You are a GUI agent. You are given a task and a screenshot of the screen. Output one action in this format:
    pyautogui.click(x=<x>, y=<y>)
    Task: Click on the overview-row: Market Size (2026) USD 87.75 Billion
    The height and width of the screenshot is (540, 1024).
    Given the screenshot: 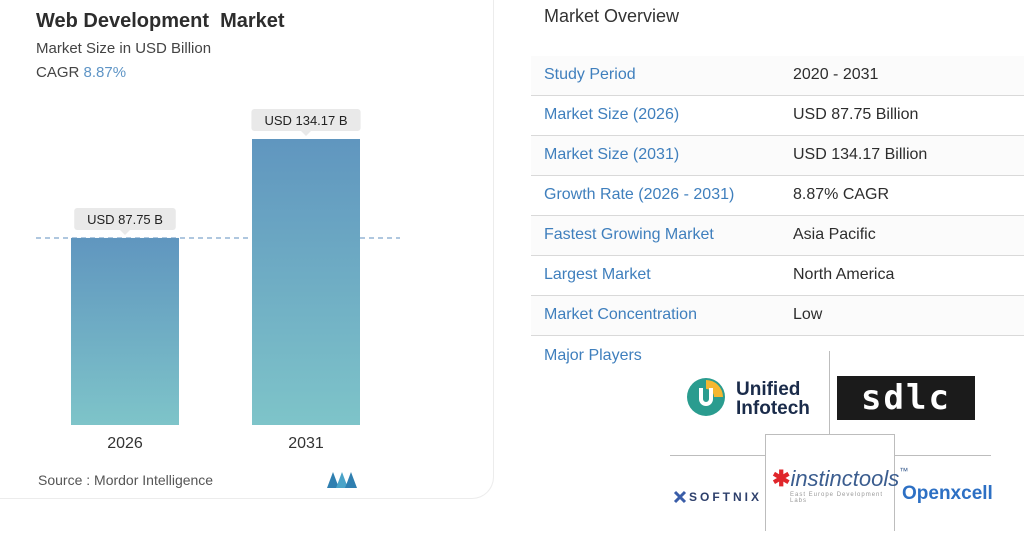 What is the action you would take?
    pyautogui.click(x=777, y=116)
    